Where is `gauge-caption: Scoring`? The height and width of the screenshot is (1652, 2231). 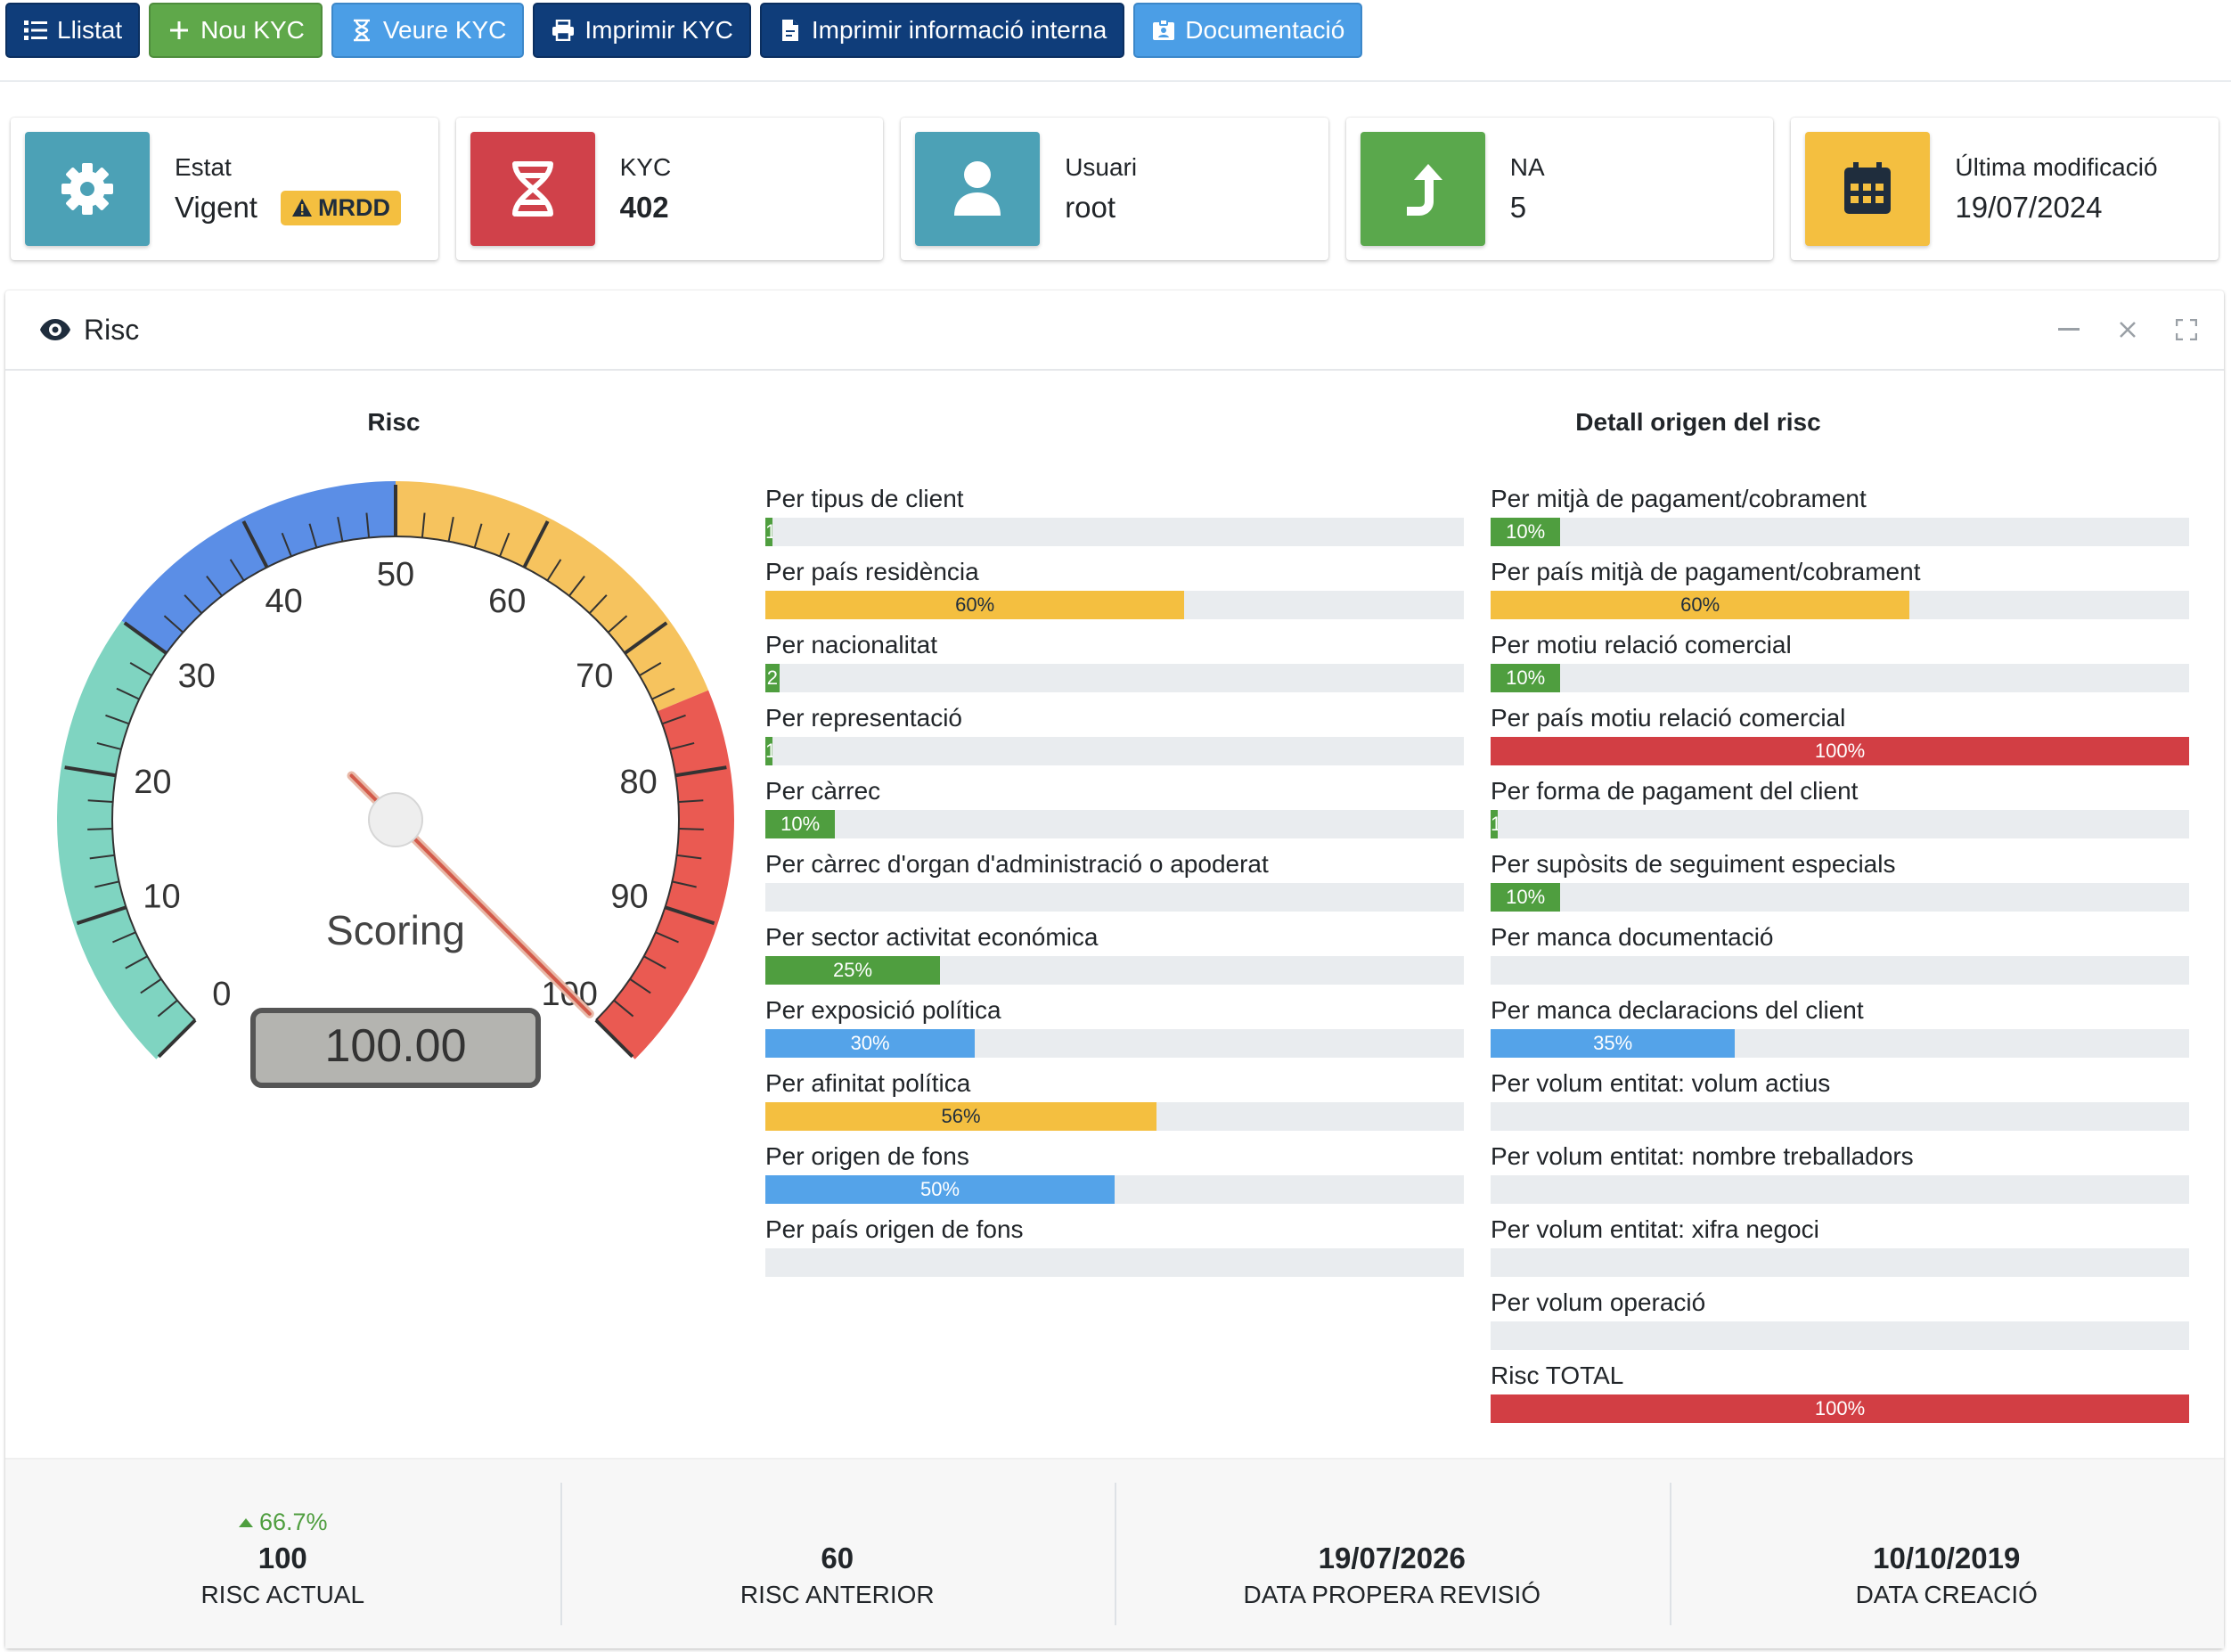 gauge-caption: Scoring is located at coordinates (396, 930).